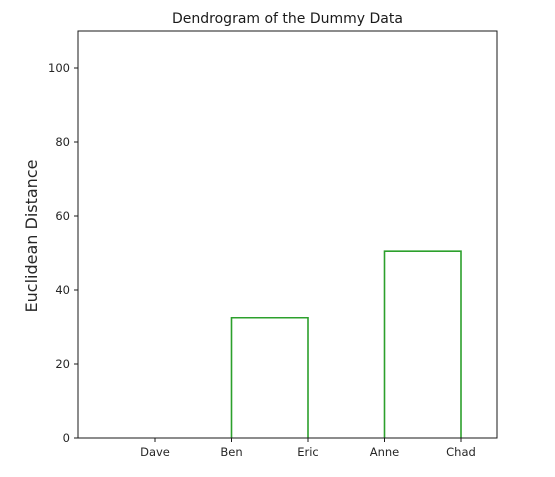 Image resolution: width=555 pixels, height=477 pixels. What do you see at coordinates (287, 19) in the screenshot?
I see `chart-title: Dendrogram of the Dummy Data` at bounding box center [287, 19].